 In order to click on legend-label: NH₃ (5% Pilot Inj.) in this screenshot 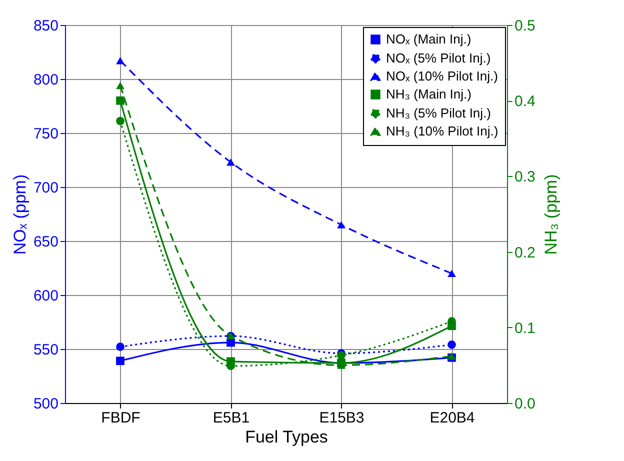, I will do `click(438, 113)`.